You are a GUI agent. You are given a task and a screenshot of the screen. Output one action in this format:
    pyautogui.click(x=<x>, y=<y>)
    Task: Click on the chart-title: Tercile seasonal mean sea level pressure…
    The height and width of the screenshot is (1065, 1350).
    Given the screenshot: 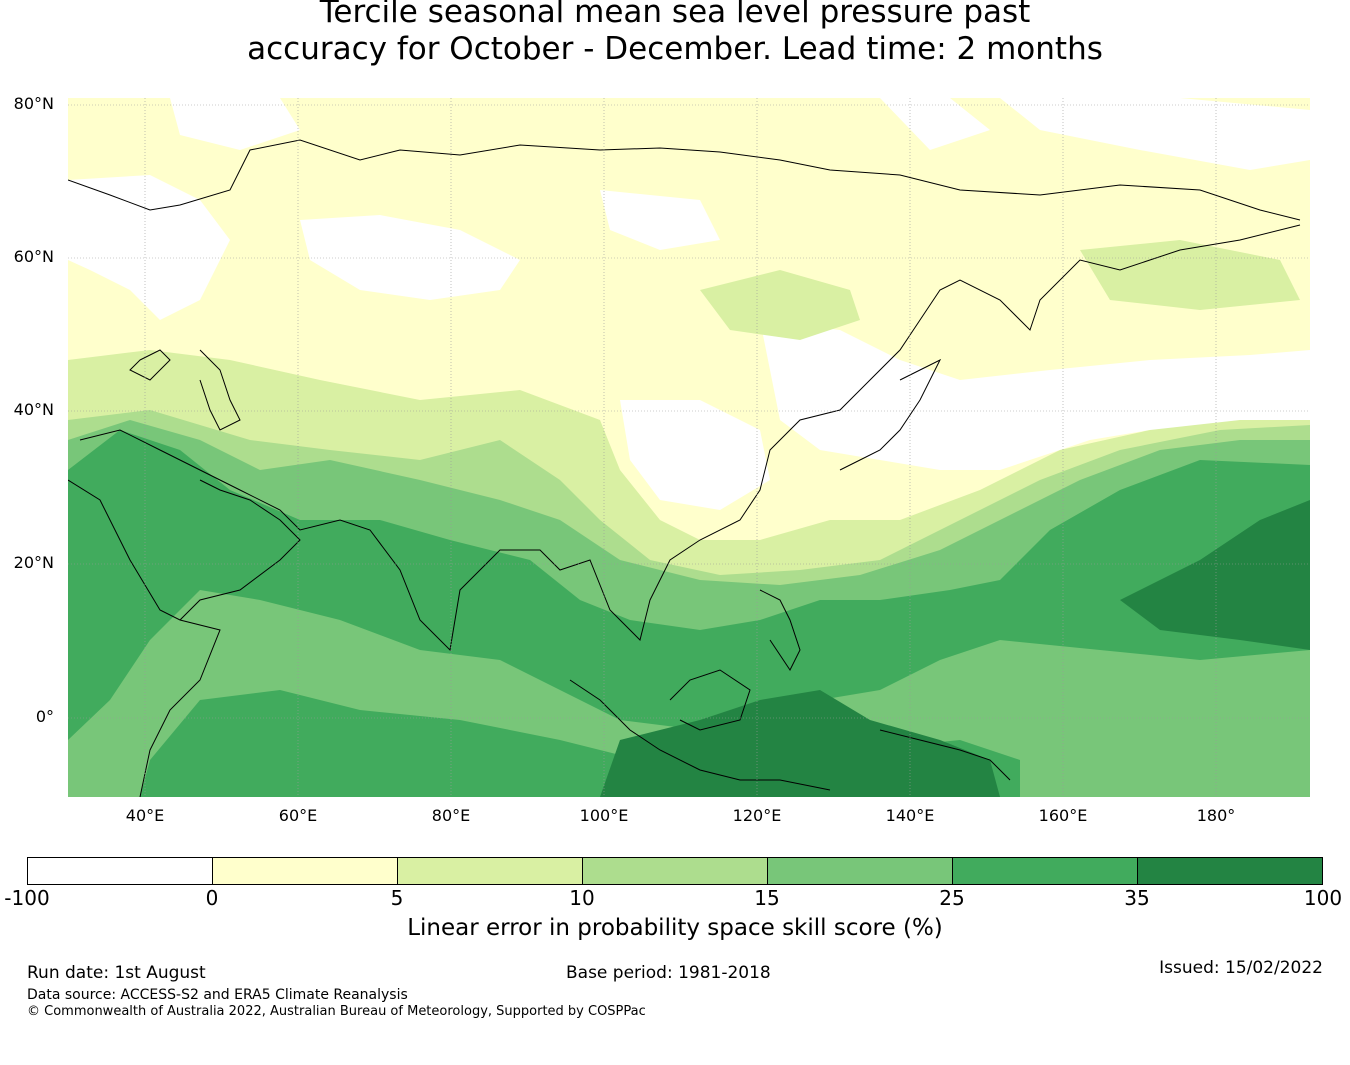 What is the action you would take?
    pyautogui.click(x=675, y=34)
    